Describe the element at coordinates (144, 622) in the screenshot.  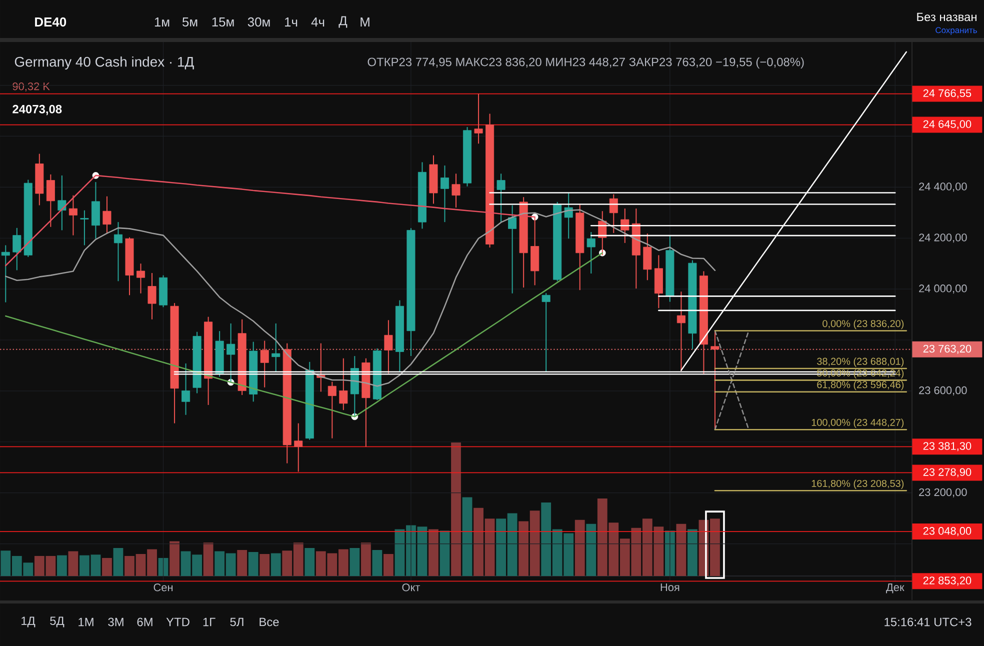
I see `text: 6М` at that location.